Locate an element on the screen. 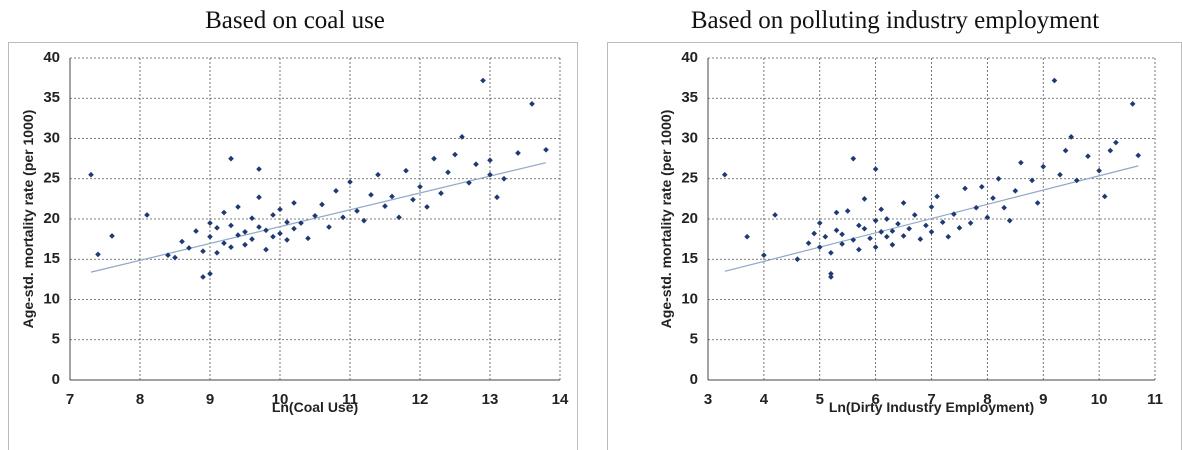 This screenshot has width=1182, height=450. x-tick-label: 10 is located at coordinates (280, 399).